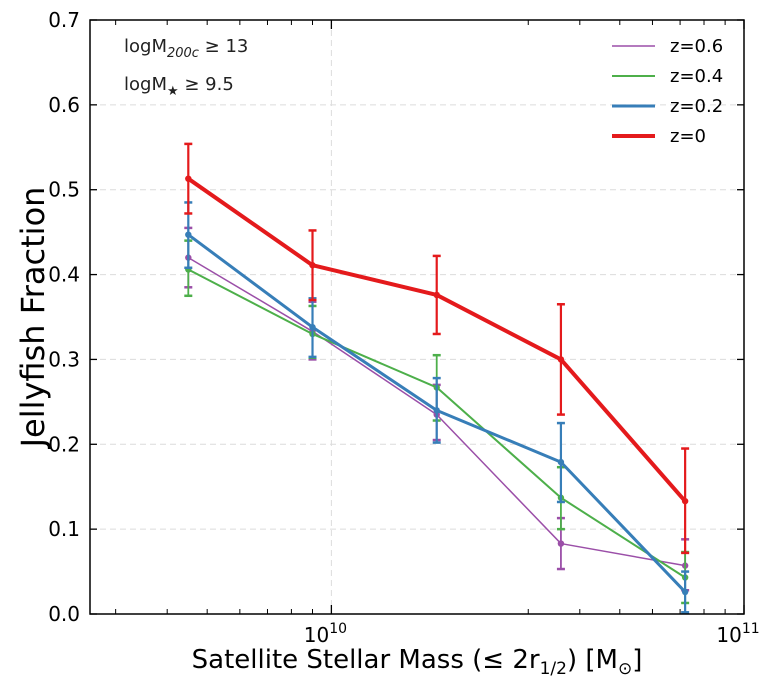 The width and height of the screenshot is (780, 687). I want to click on x-tick-label: 1010, so click(325, 634).